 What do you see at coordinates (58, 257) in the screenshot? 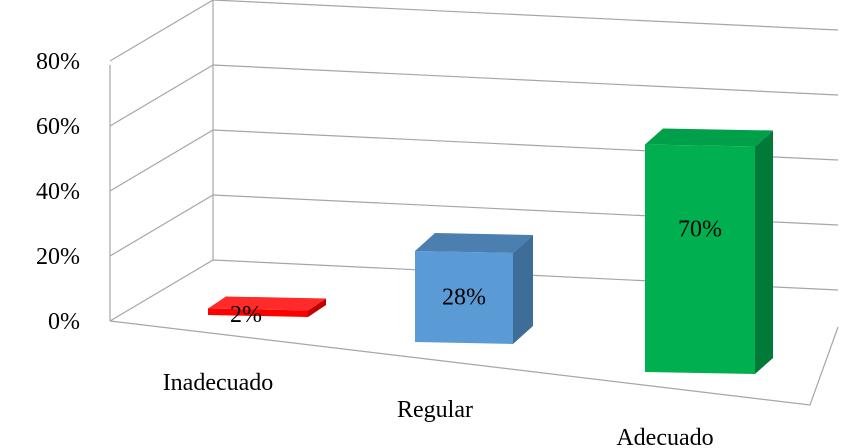
I see `y-tick-label: 20%` at bounding box center [58, 257].